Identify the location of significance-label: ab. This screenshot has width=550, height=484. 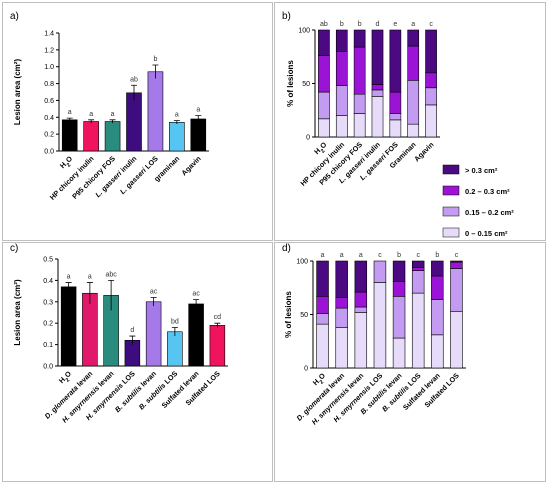
(134, 79).